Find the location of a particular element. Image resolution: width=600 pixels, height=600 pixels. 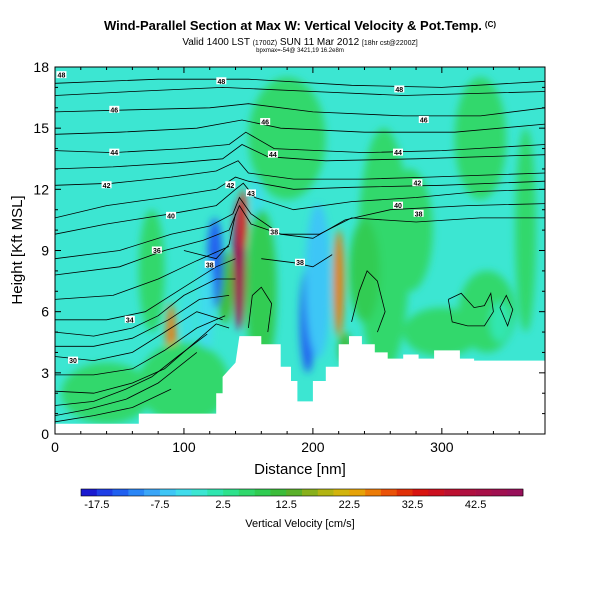

valid-time: Valid 1400 LST is located at coordinates (216, 42).